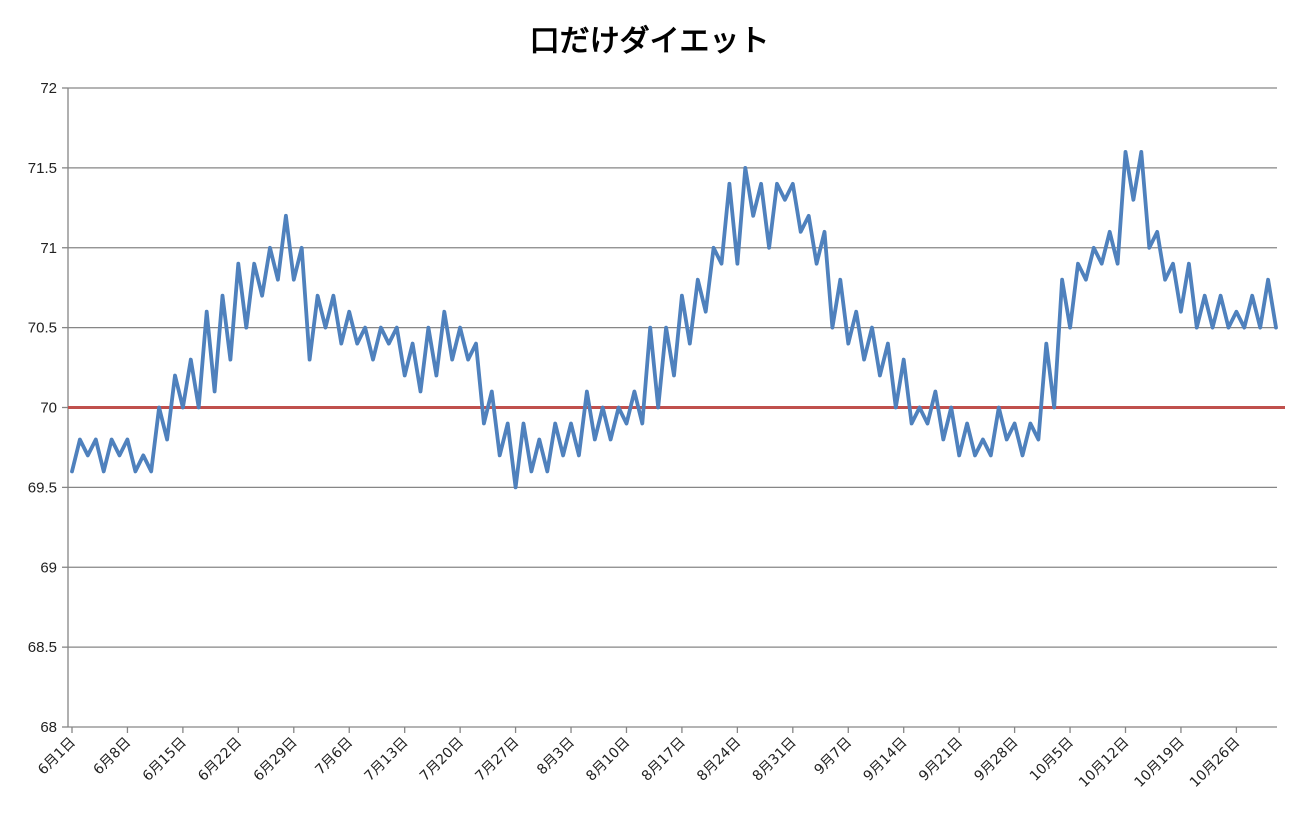 This screenshot has height=821, width=1299. I want to click on x-tick-label: 6月22日, so click(220, 760).